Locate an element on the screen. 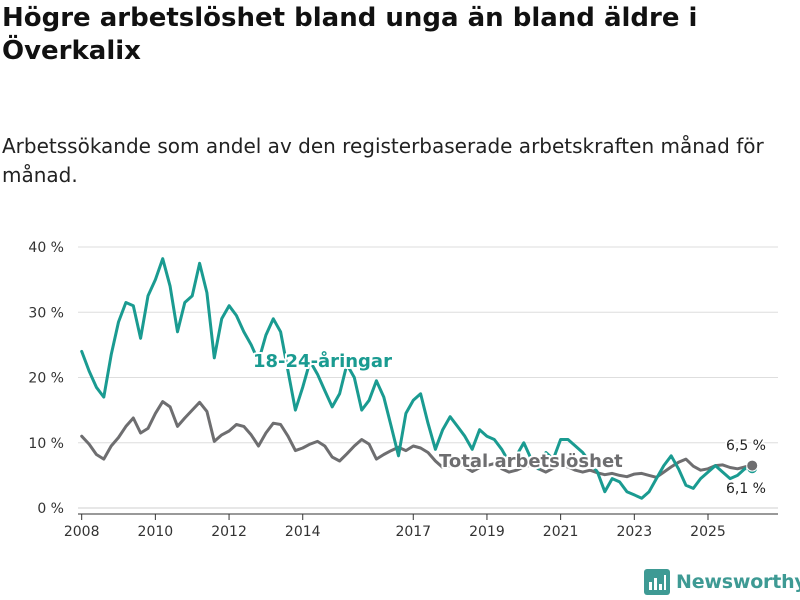 Image resolution: width=800 pixels, height=600 pixels. y-tick-label: 40 % is located at coordinates (46, 248).